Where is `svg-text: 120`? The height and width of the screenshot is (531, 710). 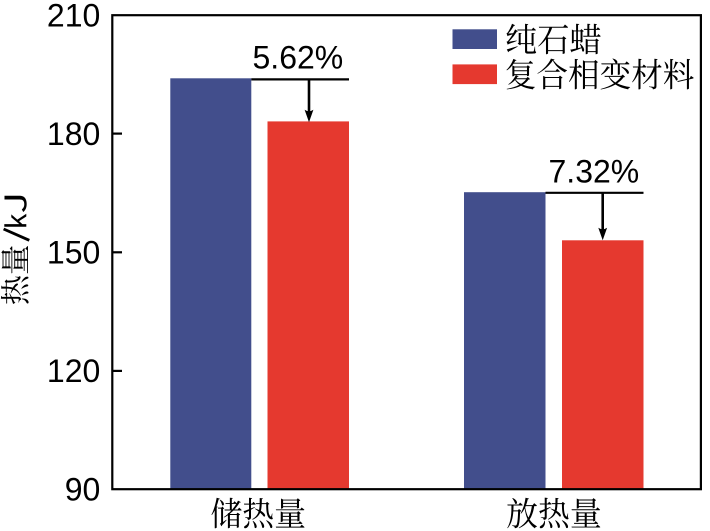
svg-text: 120 is located at coordinates (73, 371).